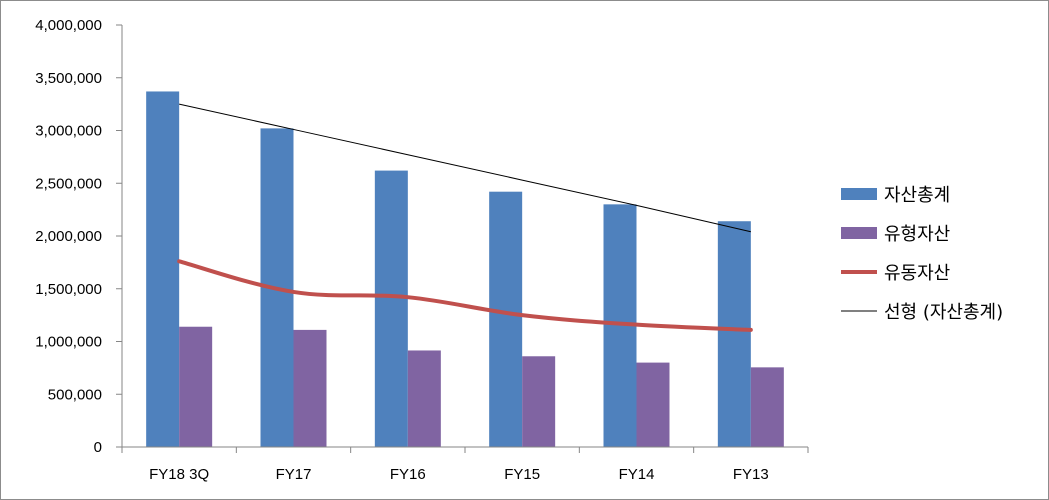 The width and height of the screenshot is (1049, 500). What do you see at coordinates (522, 474) in the screenshot?
I see `x-tick-label: FY15` at bounding box center [522, 474].